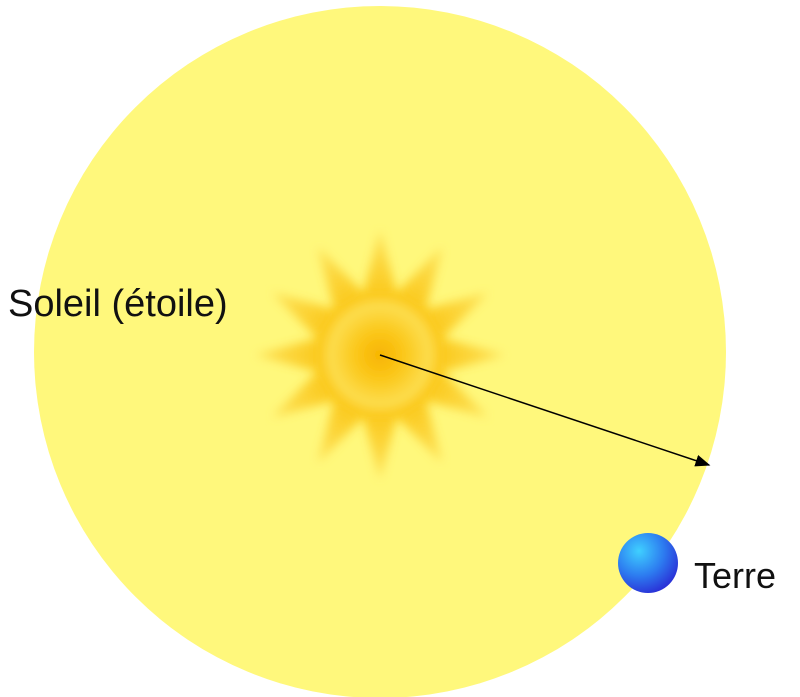  What do you see at coordinates (545, 410) in the screenshot?
I see `orbit-radius-arrow` at bounding box center [545, 410].